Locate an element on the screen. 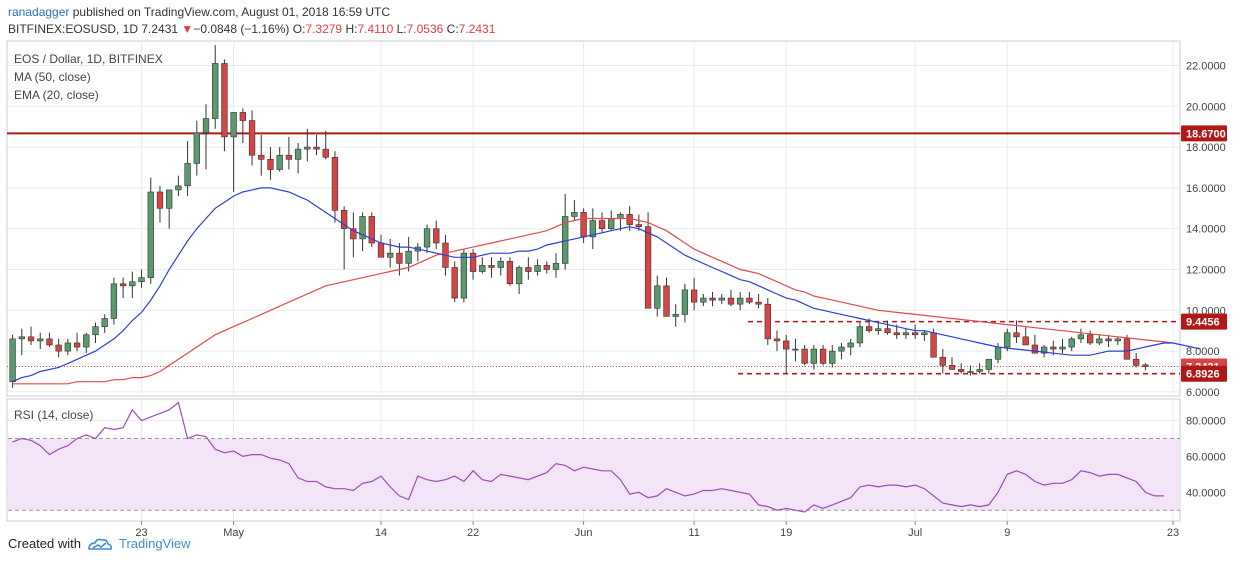 The height and width of the screenshot is (561, 1240). ma-legend: MA (50, close) is located at coordinates (52, 77).